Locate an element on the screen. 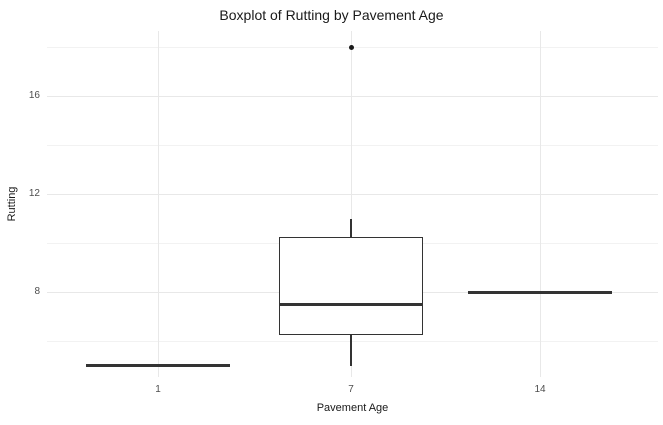  y-tick-label-16: 16 is located at coordinates (34, 95).